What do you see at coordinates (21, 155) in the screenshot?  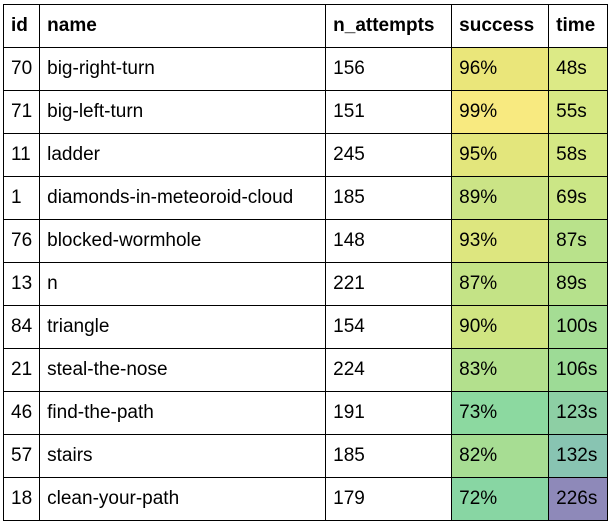 I see `cell-id: 11` at bounding box center [21, 155].